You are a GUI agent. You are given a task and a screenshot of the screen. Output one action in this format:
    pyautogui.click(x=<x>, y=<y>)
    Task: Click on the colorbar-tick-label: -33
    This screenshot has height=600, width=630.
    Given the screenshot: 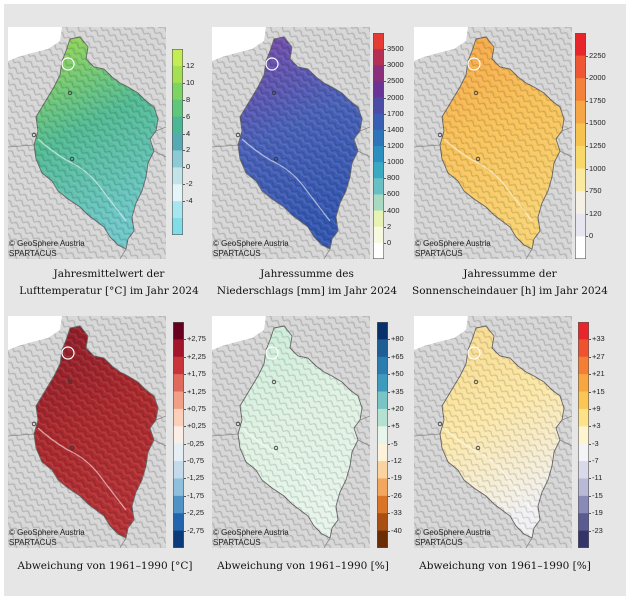 What is the action you would take?
    pyautogui.click(x=396, y=513)
    